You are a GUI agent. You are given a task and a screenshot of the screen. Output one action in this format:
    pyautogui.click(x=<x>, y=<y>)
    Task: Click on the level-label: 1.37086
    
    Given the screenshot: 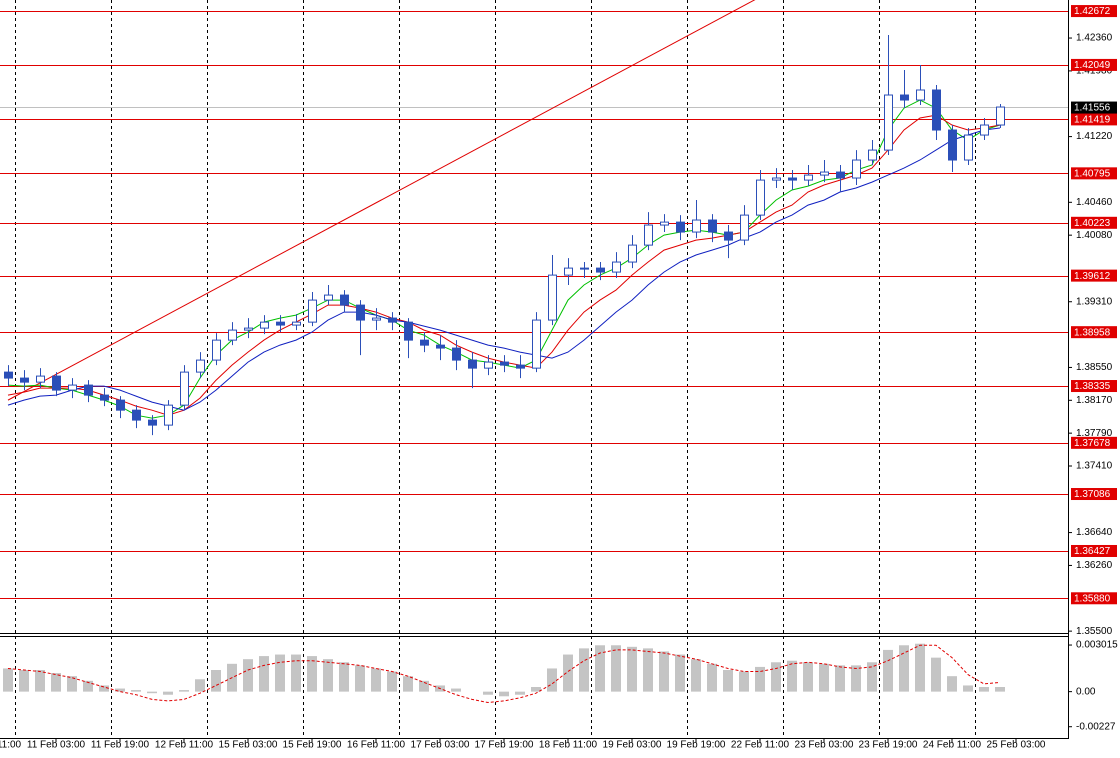 What is the action you would take?
    pyautogui.click(x=1092, y=494)
    